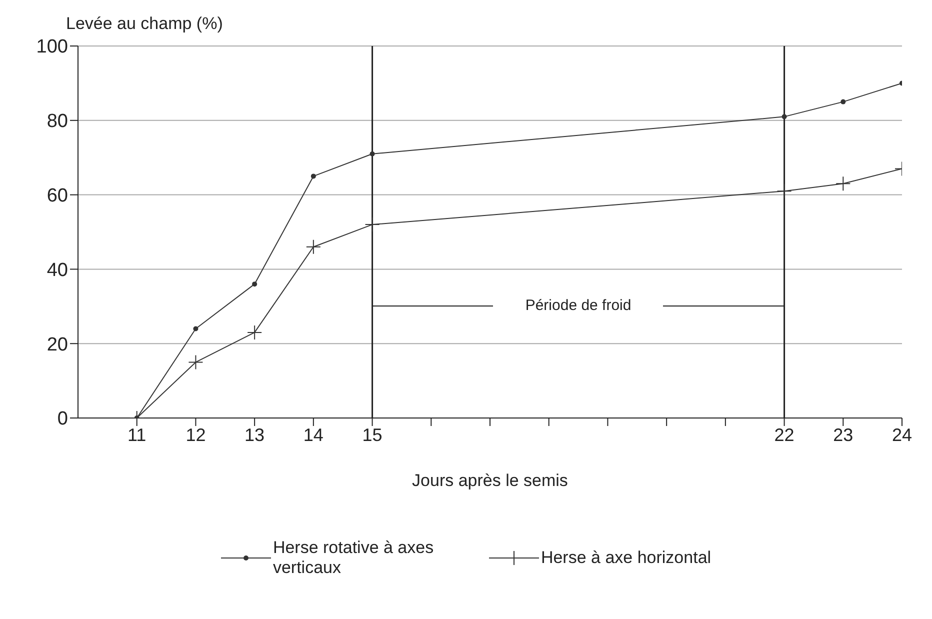 This screenshot has width=932, height=619. I want to click on y-tick-label: 40, so click(57, 270).